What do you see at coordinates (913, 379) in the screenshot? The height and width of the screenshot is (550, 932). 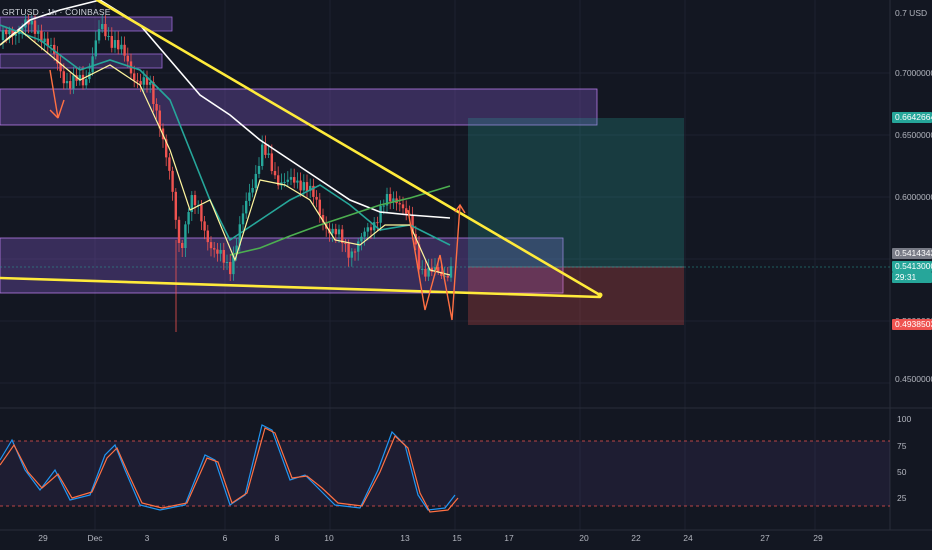 I see `y-tick-0450: 0.45000000` at bounding box center [913, 379].